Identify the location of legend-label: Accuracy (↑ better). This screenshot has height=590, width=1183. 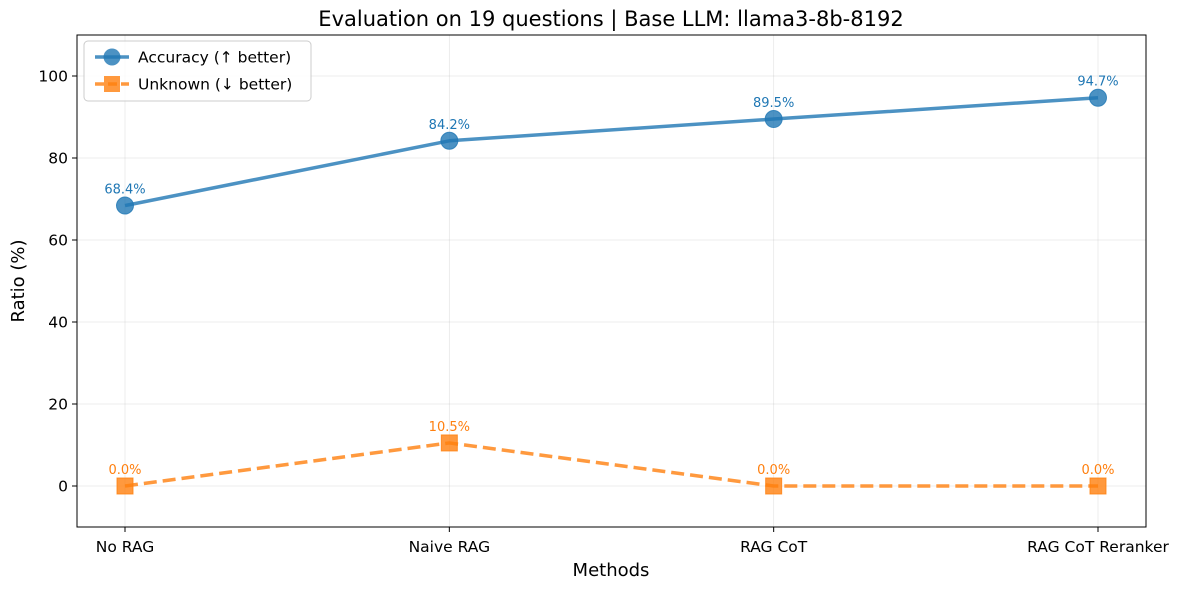
(214, 58).